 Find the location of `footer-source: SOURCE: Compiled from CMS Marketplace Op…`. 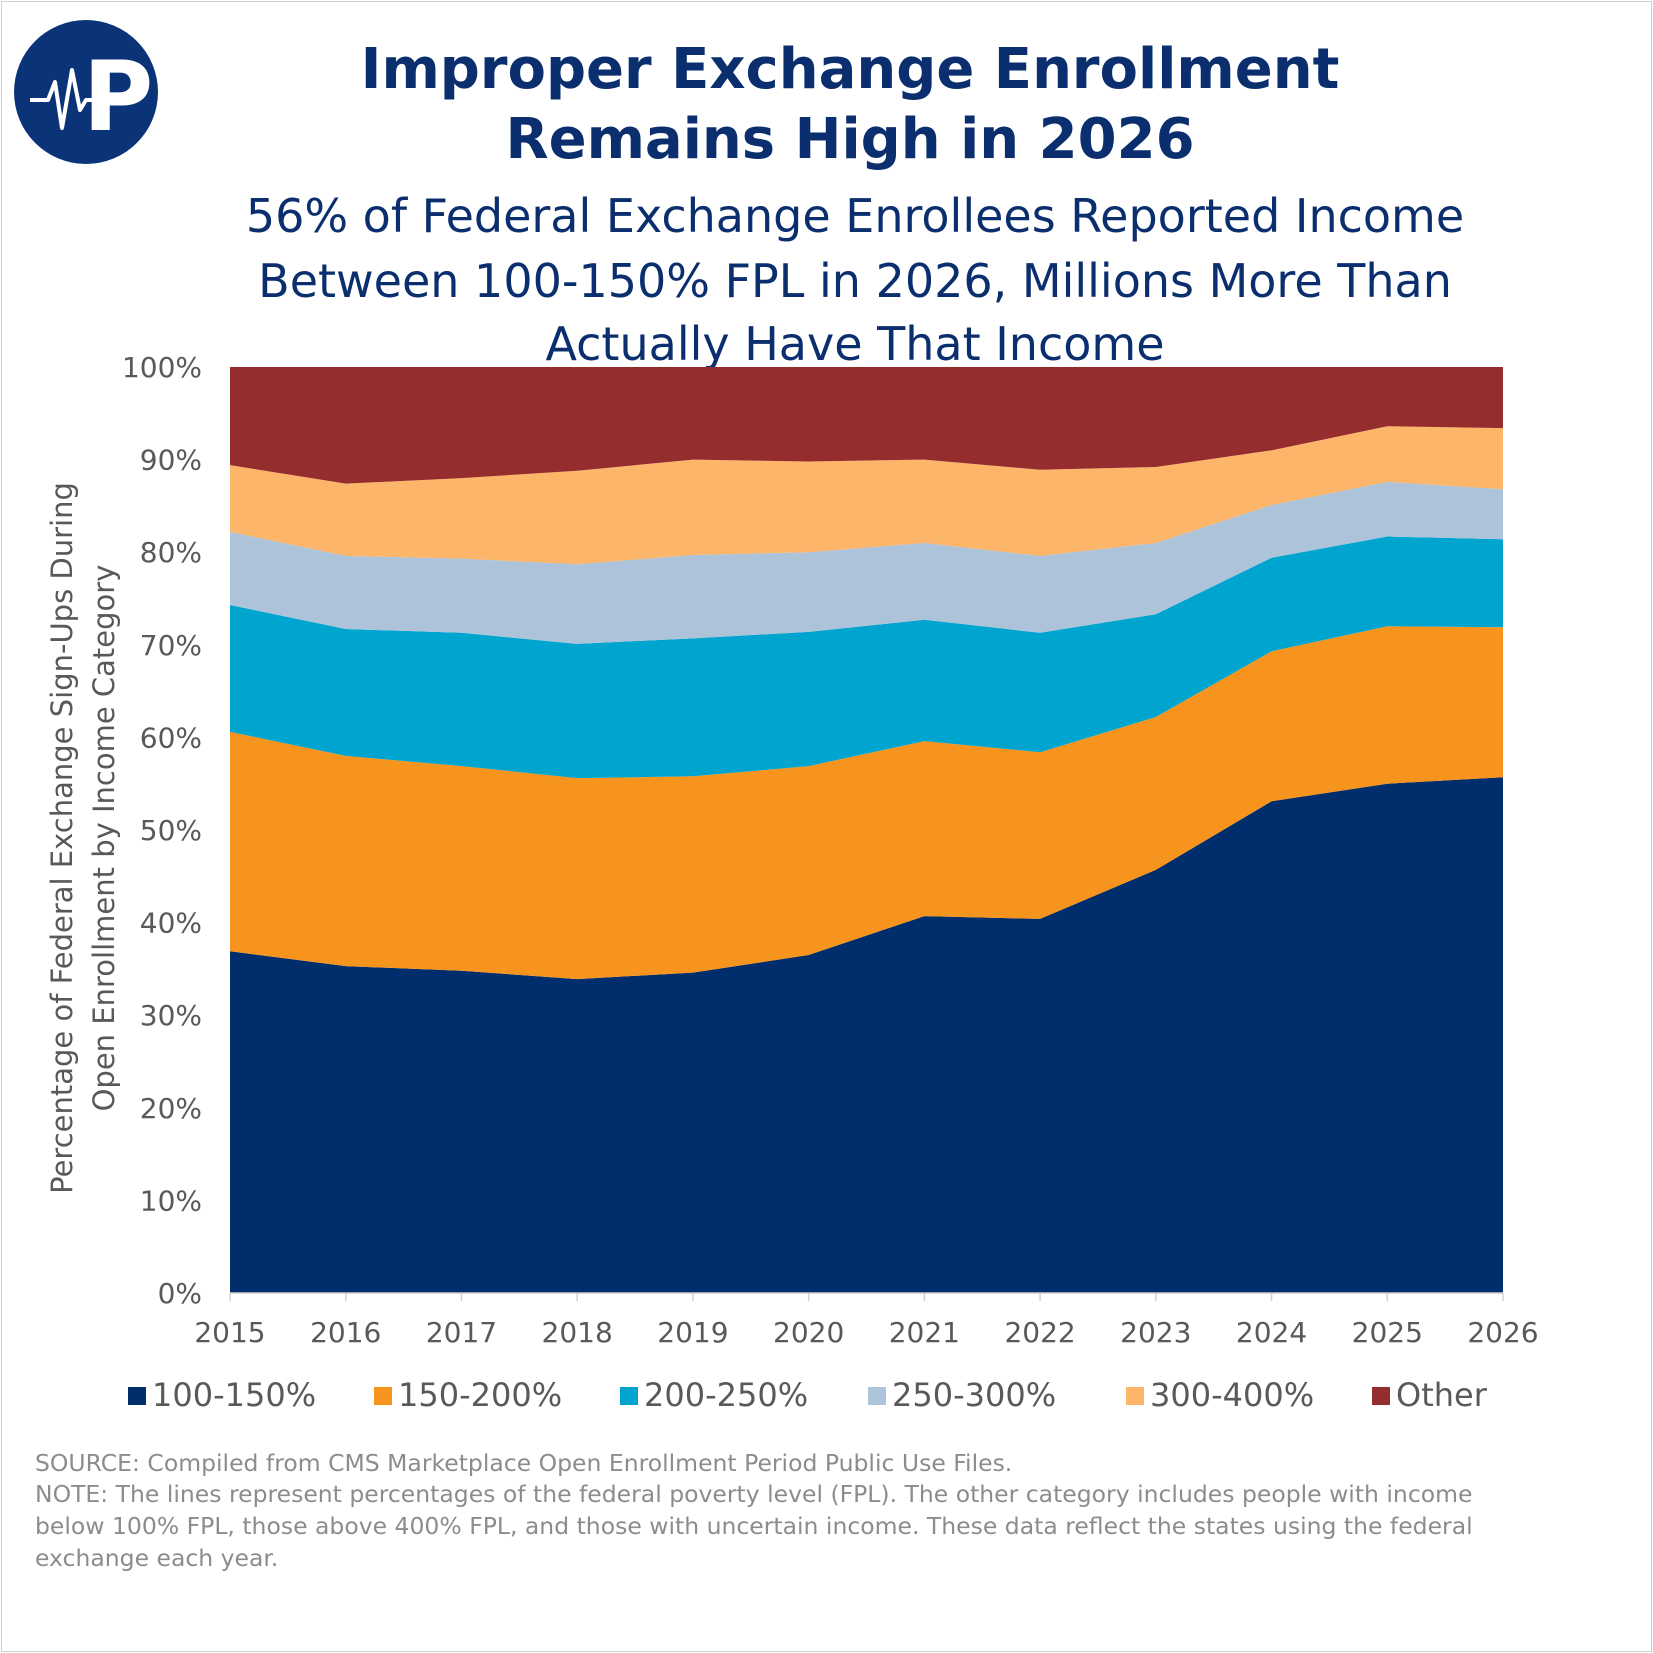

footer-source: SOURCE: Compiled from CMS Marketplace Op… is located at coordinates (523, 1463).